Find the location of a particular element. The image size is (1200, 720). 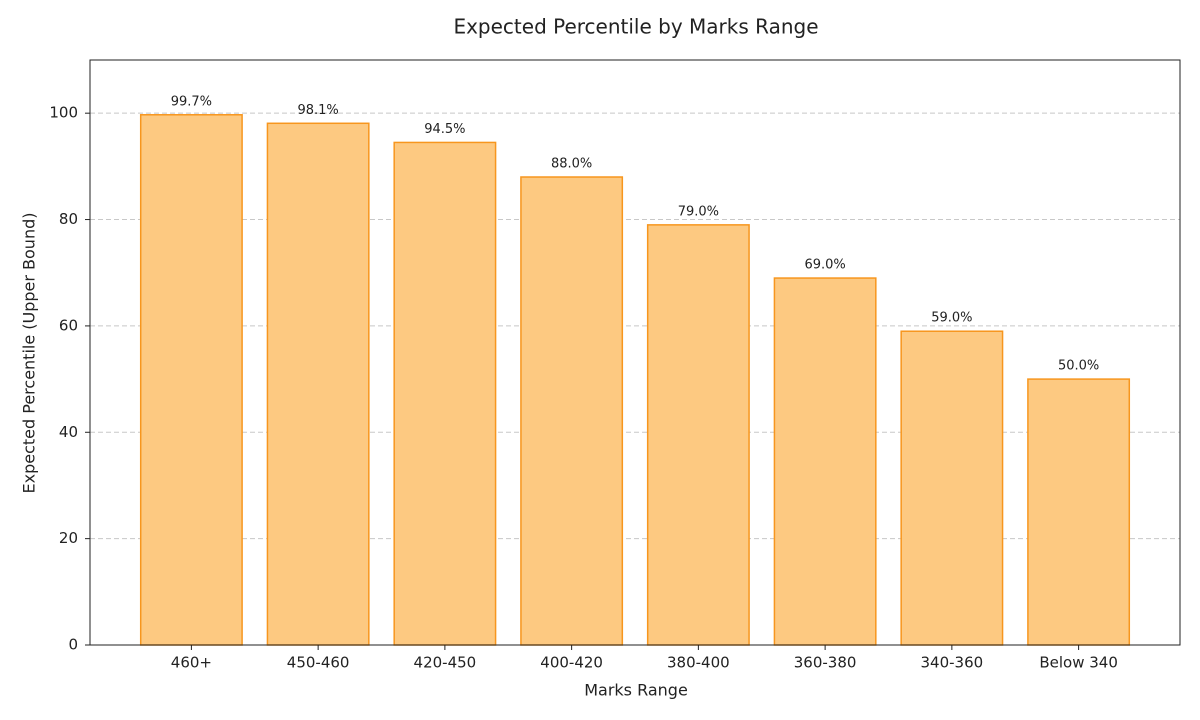

x-tick-label: 400-420 is located at coordinates (571, 663).